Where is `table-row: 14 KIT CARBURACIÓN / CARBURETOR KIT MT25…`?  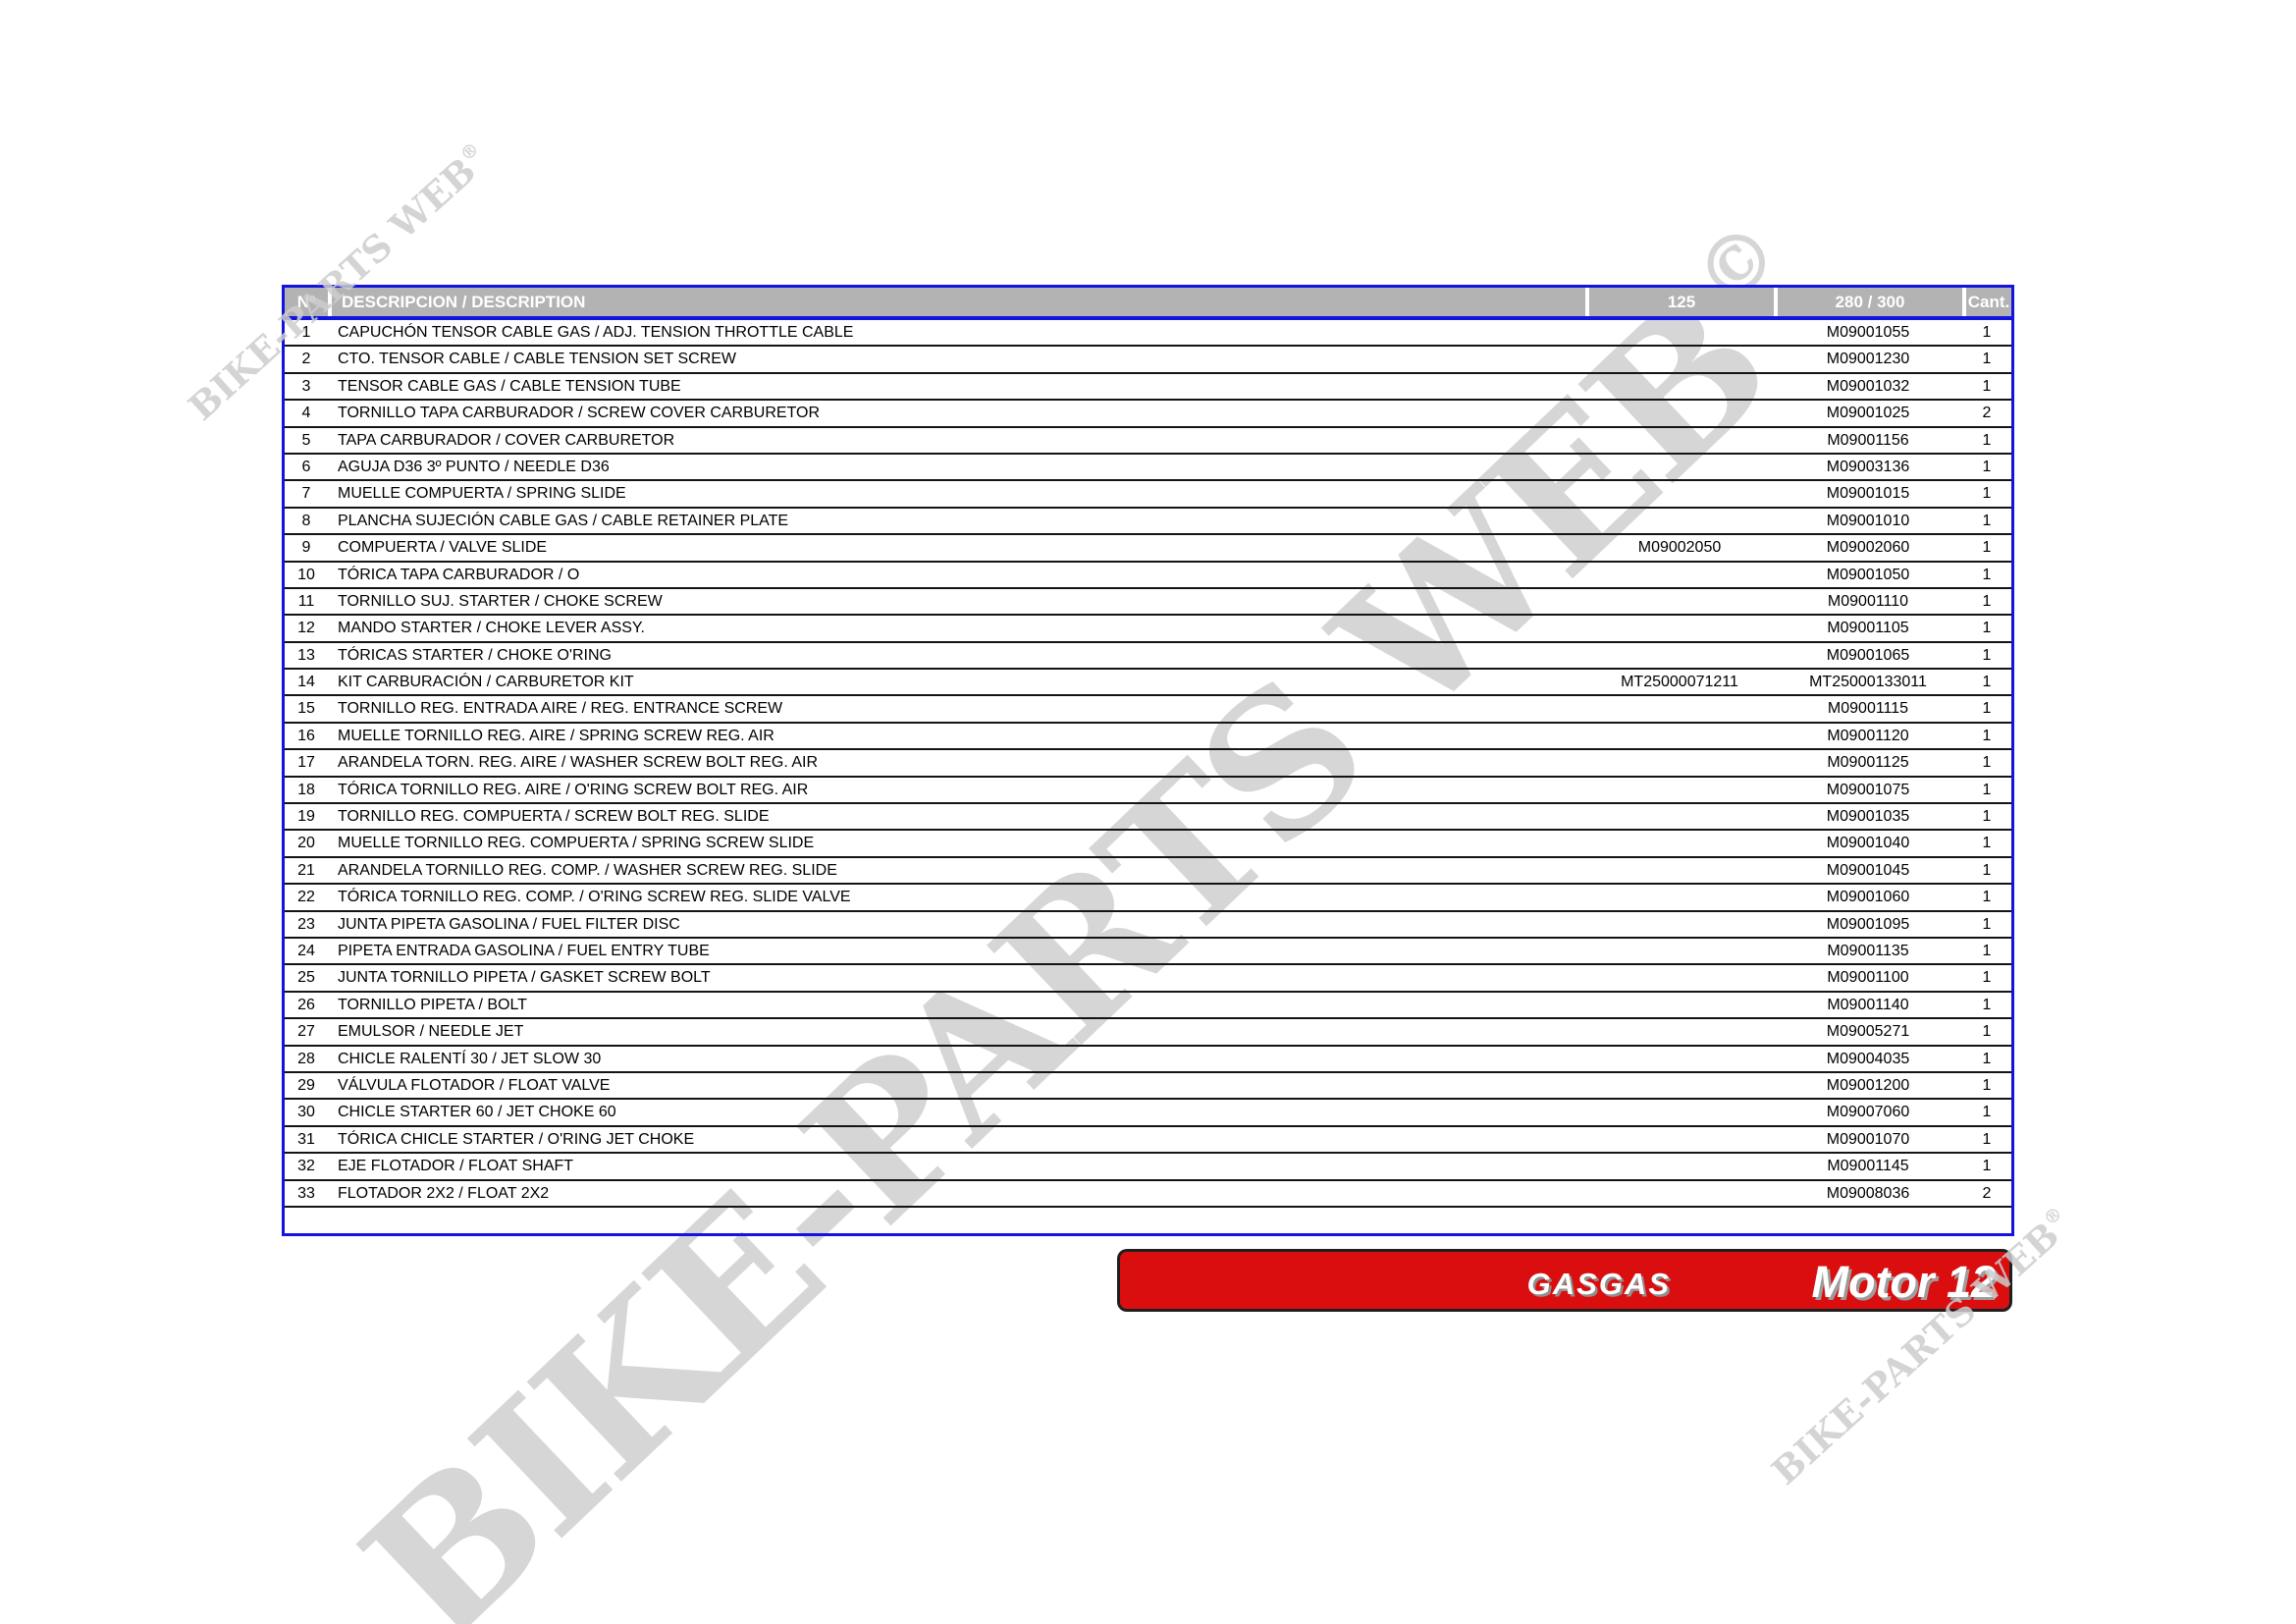 table-row: 14 KIT CARBURACIÓN / CARBURETOR KIT MT25… is located at coordinates (1148, 683).